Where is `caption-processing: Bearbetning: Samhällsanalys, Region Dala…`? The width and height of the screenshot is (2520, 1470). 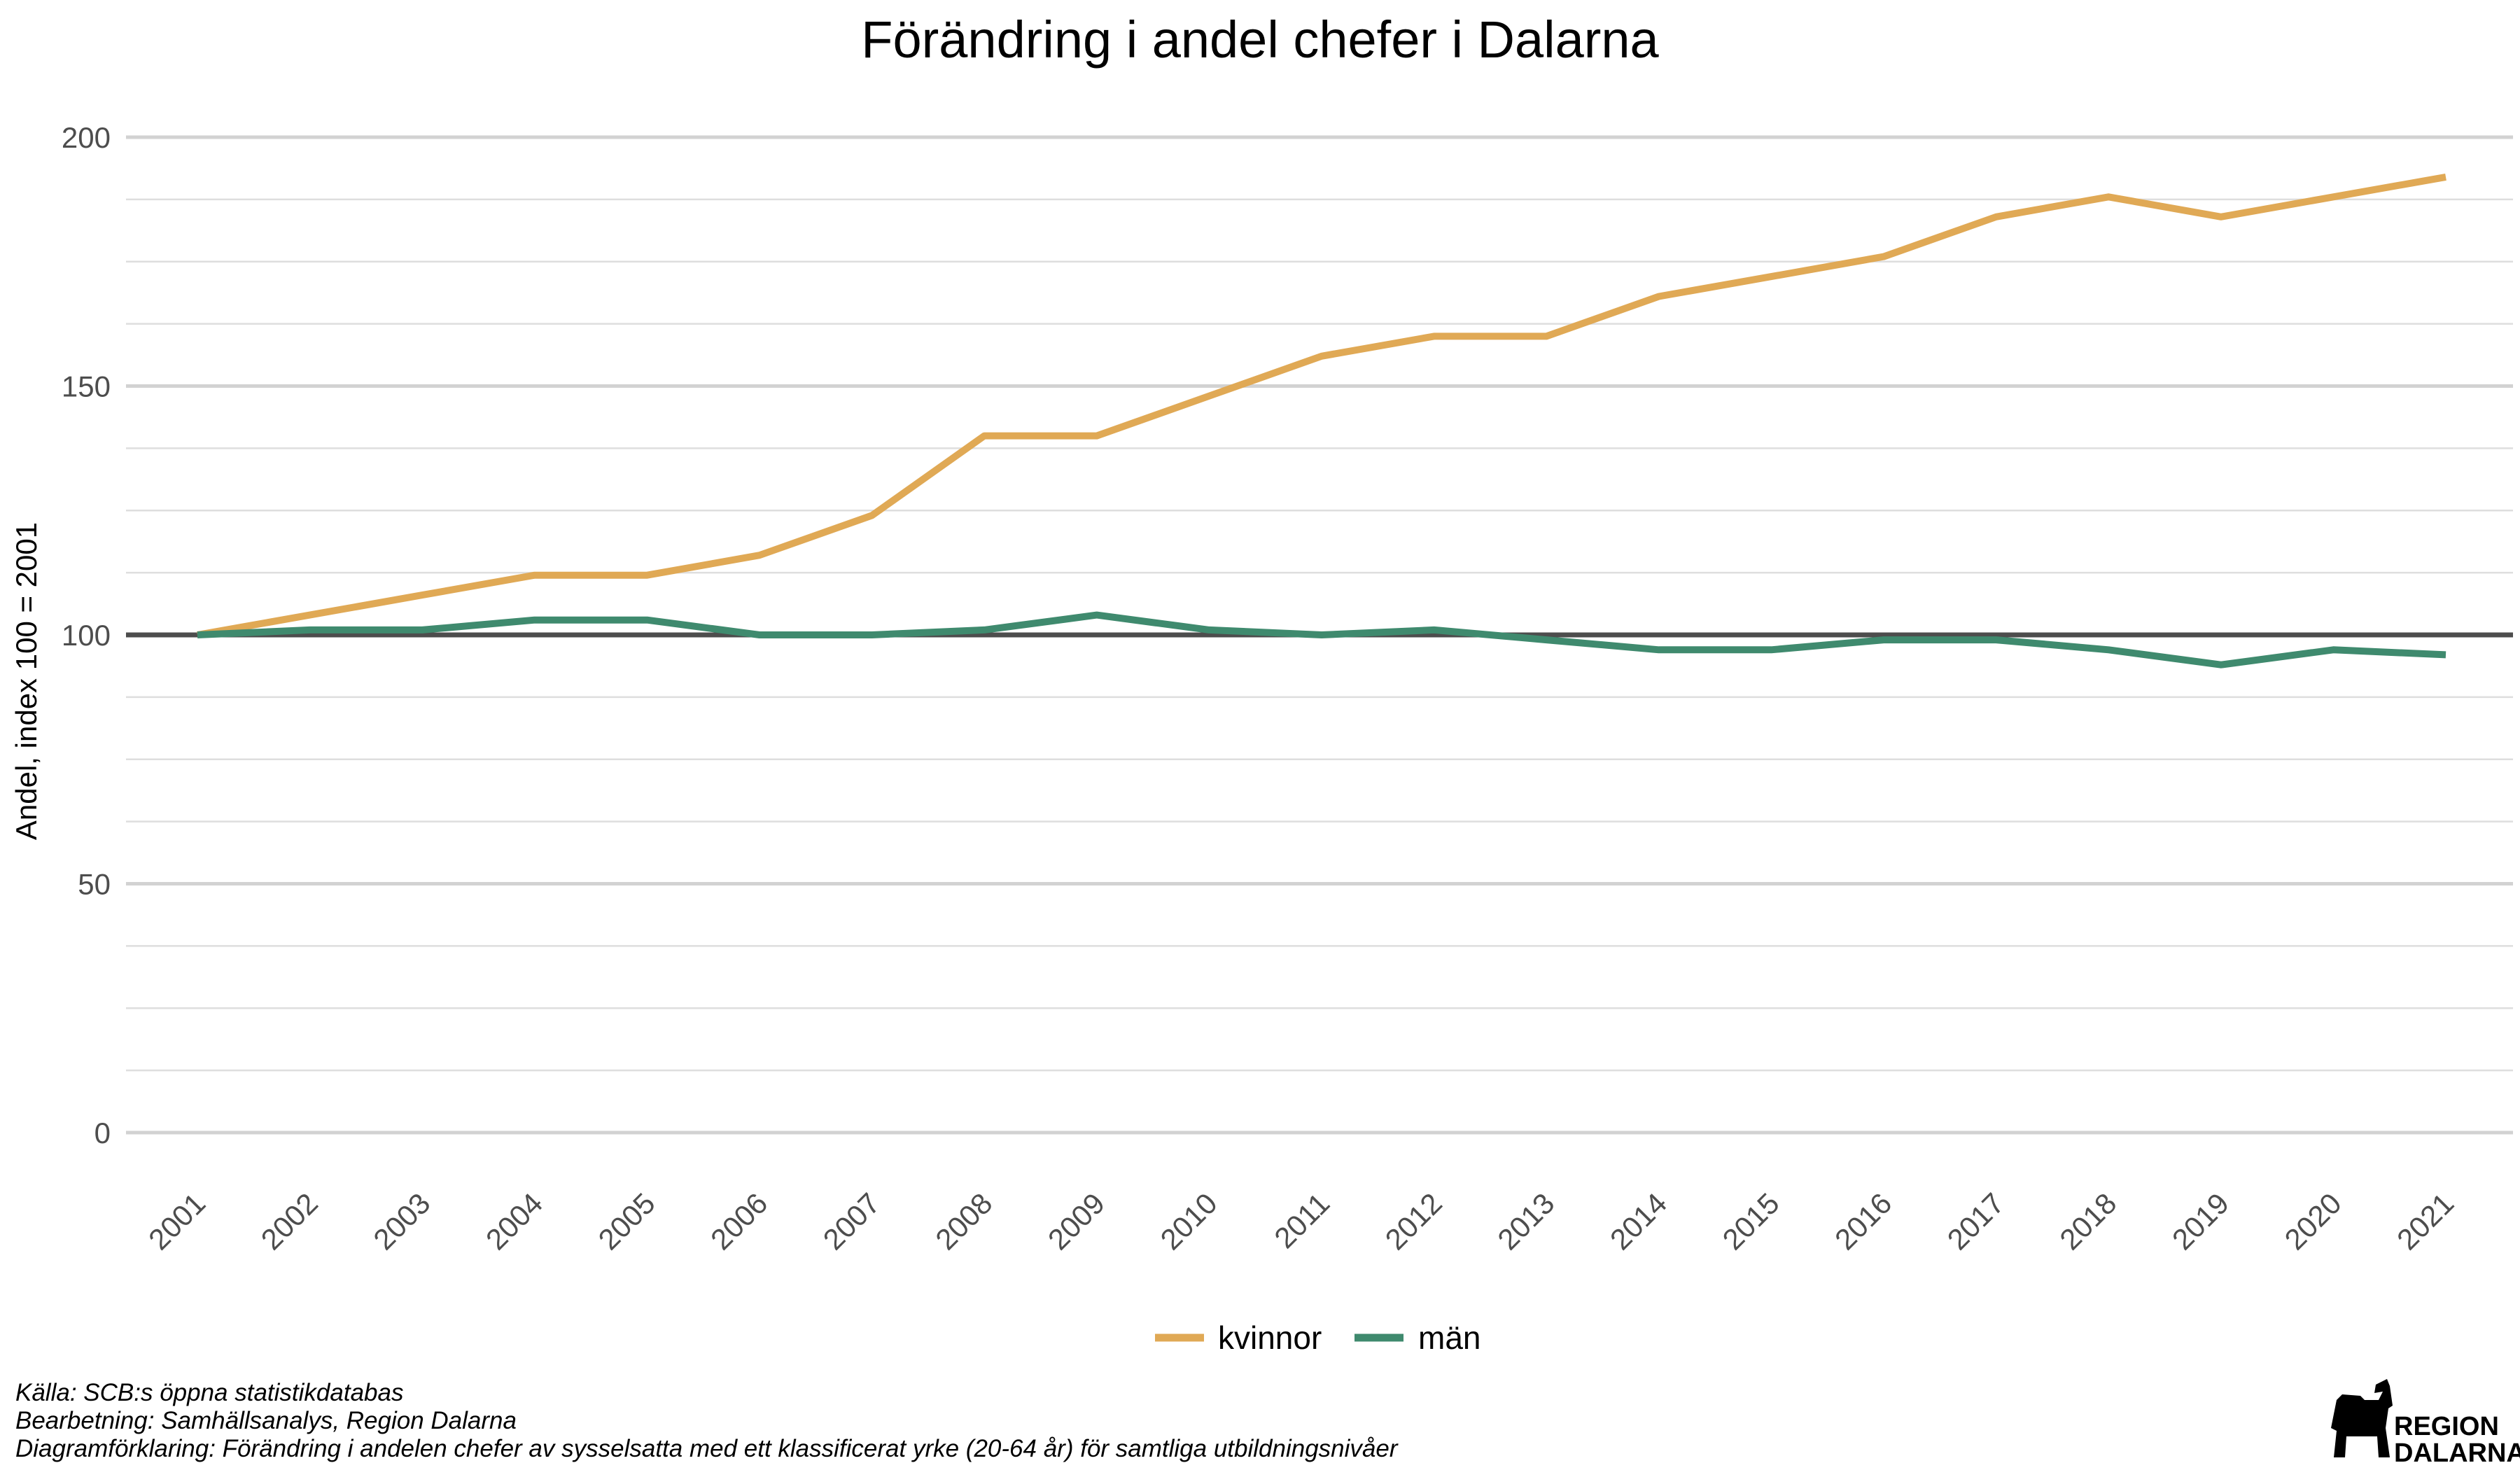 caption-processing: Bearbetning: Samhällsanalys, Region Dala… is located at coordinates (266, 1420).